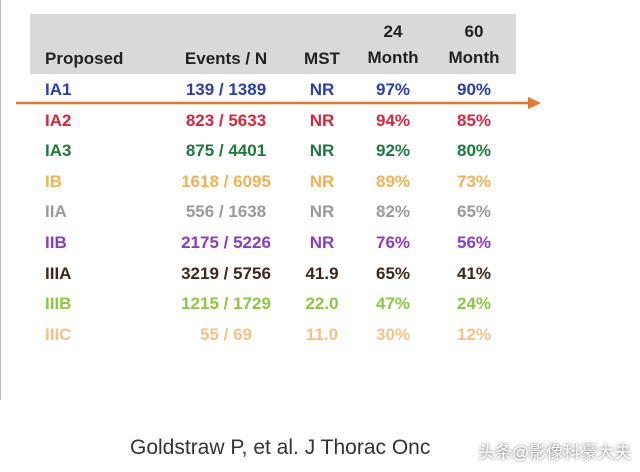 The height and width of the screenshot is (472, 640). What do you see at coordinates (474, 151) in the screenshot?
I see `table-cell: 80%` at bounding box center [474, 151].